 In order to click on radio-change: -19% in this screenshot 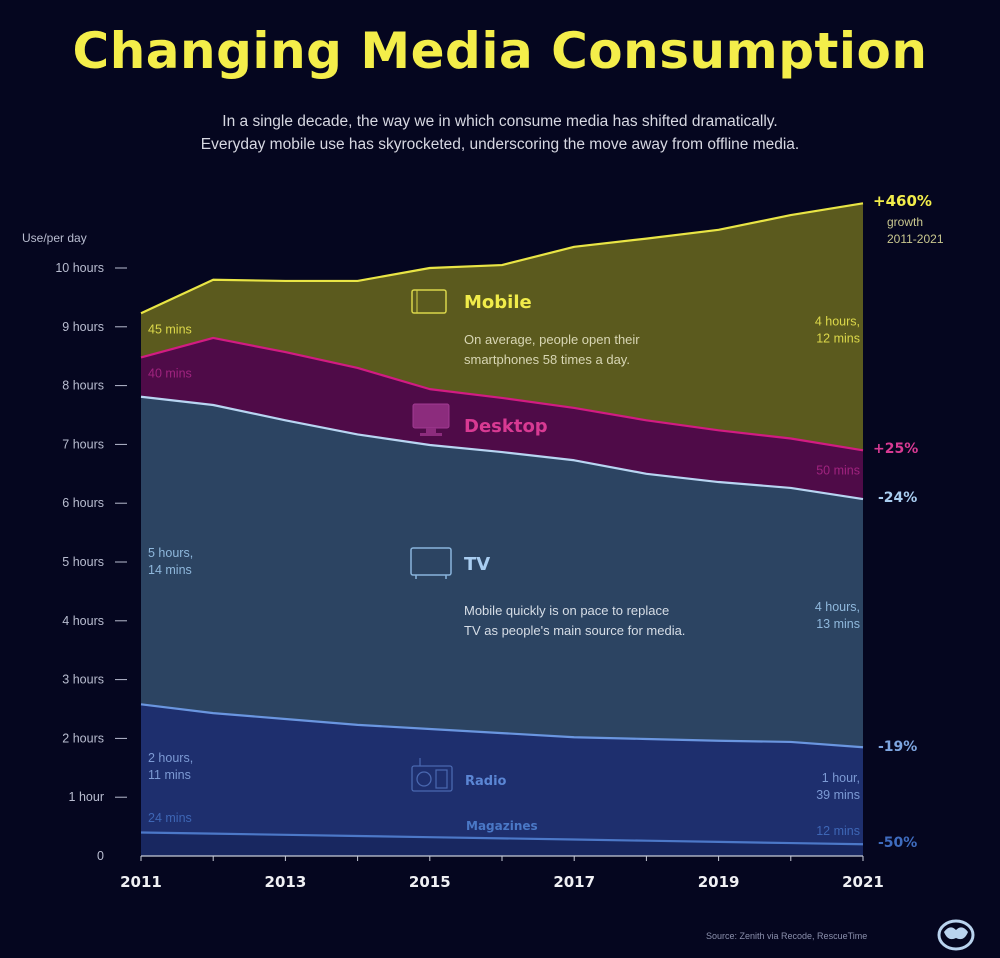, I will do `click(897, 747)`.